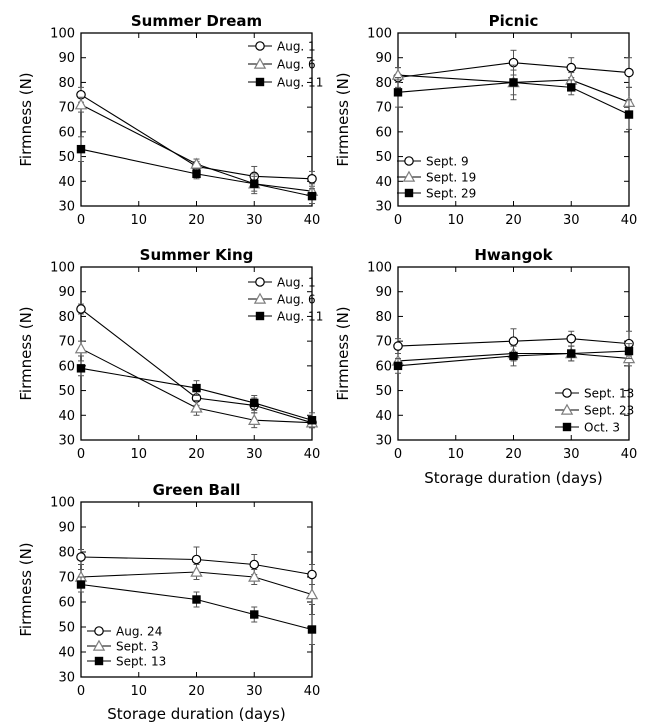 This screenshot has width=666, height=723. I want to click on x-axis-label: Storage duration (days), so click(513, 478).